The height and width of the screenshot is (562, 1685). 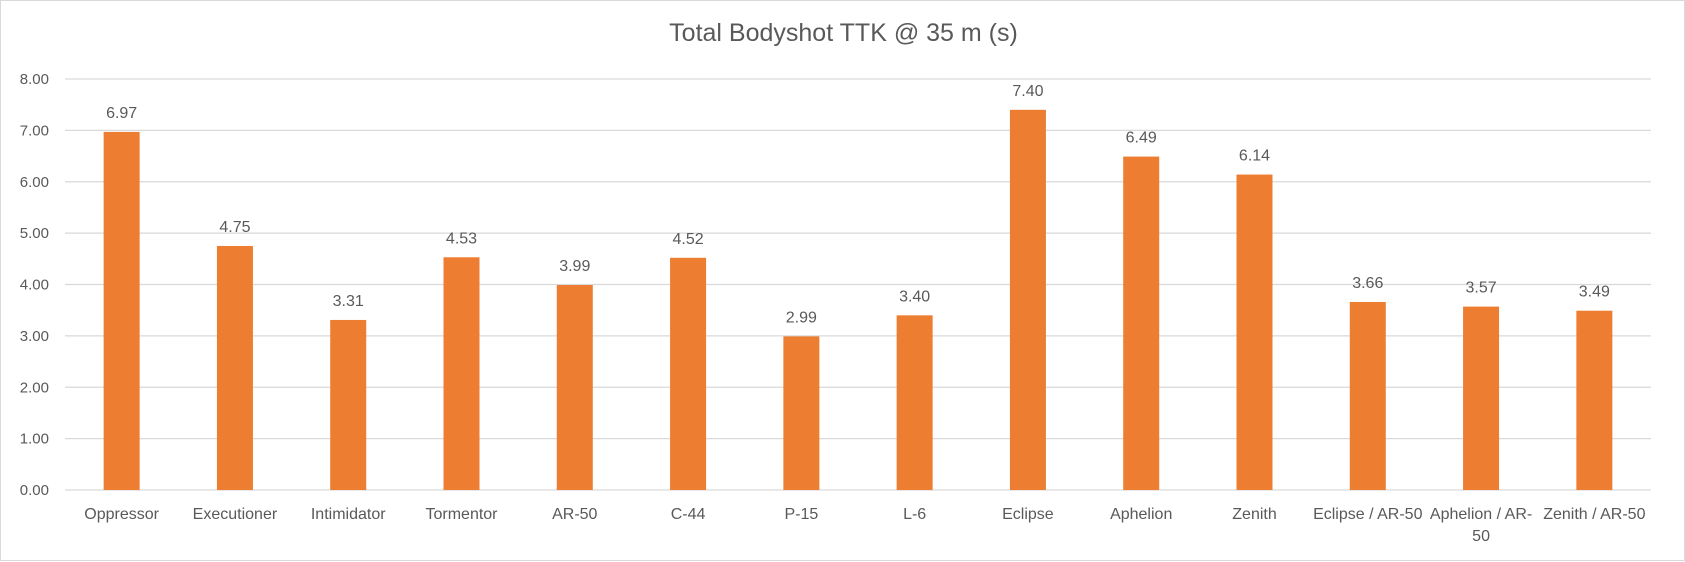 I want to click on x-tick-label: Aphelion, so click(x=1141, y=514).